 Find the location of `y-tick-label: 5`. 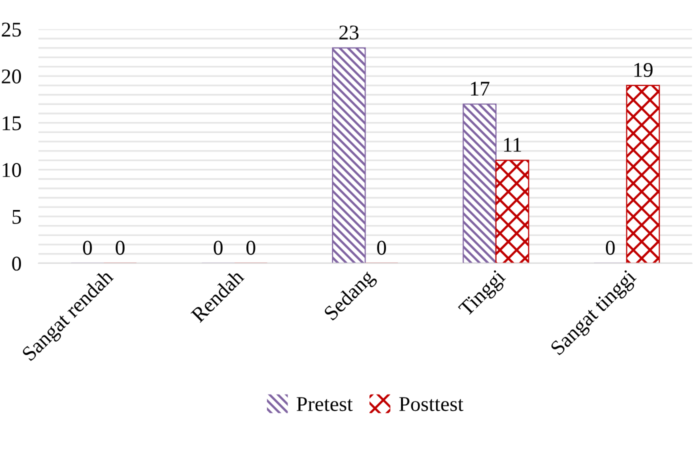

y-tick-label: 5 is located at coordinates (16, 217).